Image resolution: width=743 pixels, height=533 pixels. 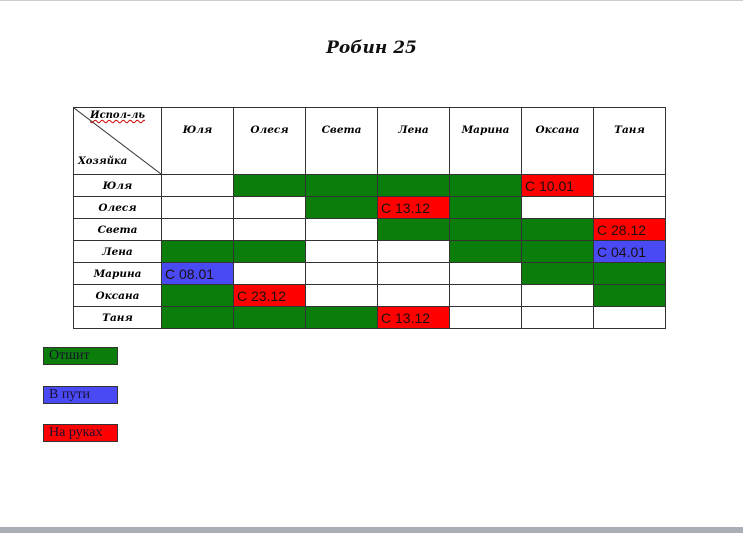 What do you see at coordinates (117, 229) in the screenshot?
I see `row-header: Света` at bounding box center [117, 229].